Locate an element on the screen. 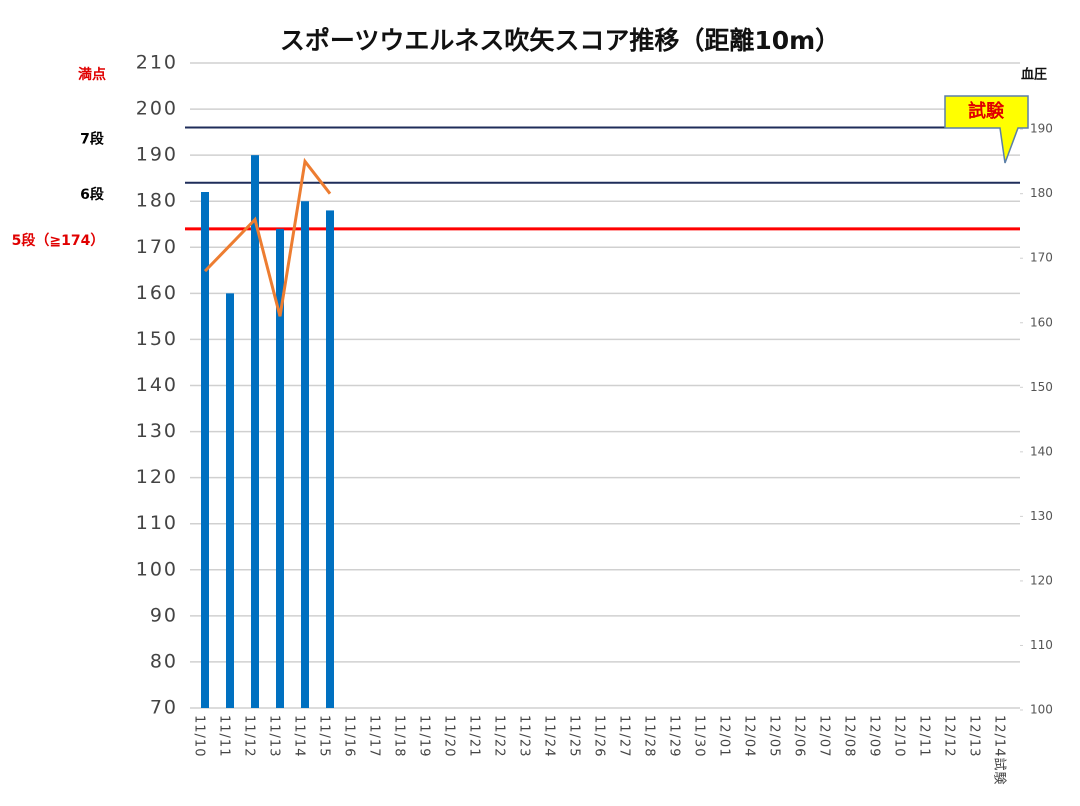 The width and height of the screenshot is (1080, 806). y-tick-label: 140 is located at coordinates (157, 385).